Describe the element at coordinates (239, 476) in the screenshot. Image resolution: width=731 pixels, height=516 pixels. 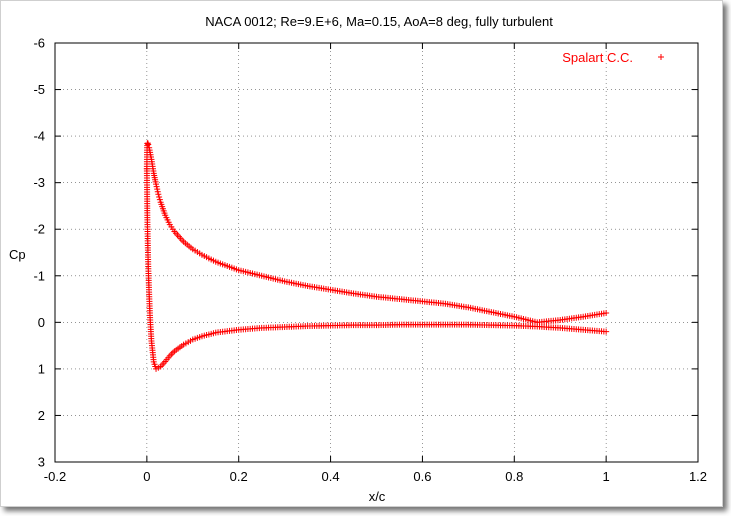
I see `x-tick-label: 0.2` at that location.